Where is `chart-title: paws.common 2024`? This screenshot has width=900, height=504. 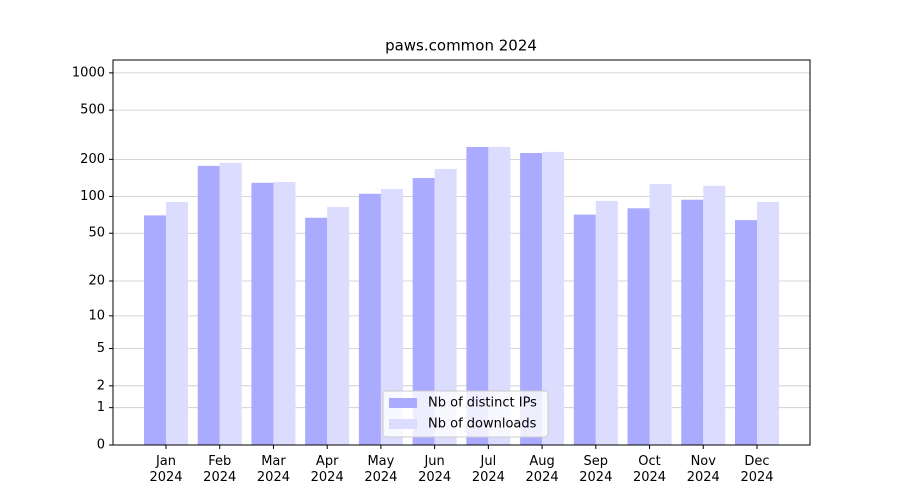
chart-title: paws.common 2024 is located at coordinates (461, 46).